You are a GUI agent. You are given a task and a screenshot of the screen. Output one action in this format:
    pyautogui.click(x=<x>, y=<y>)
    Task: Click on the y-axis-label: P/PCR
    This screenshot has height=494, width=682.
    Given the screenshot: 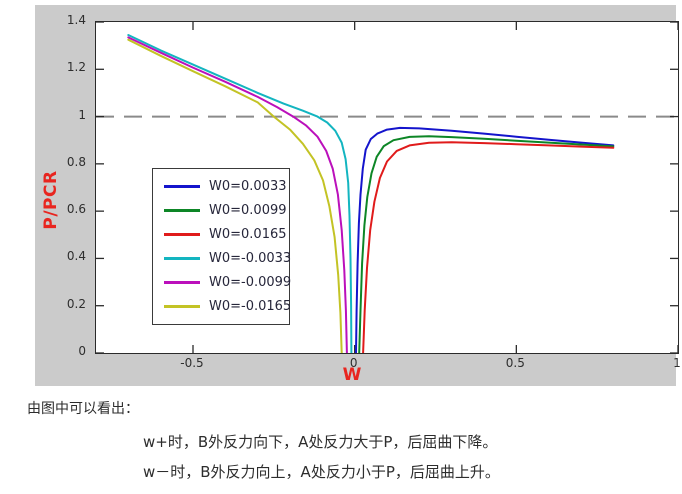 What is the action you would take?
    pyautogui.click(x=51, y=200)
    